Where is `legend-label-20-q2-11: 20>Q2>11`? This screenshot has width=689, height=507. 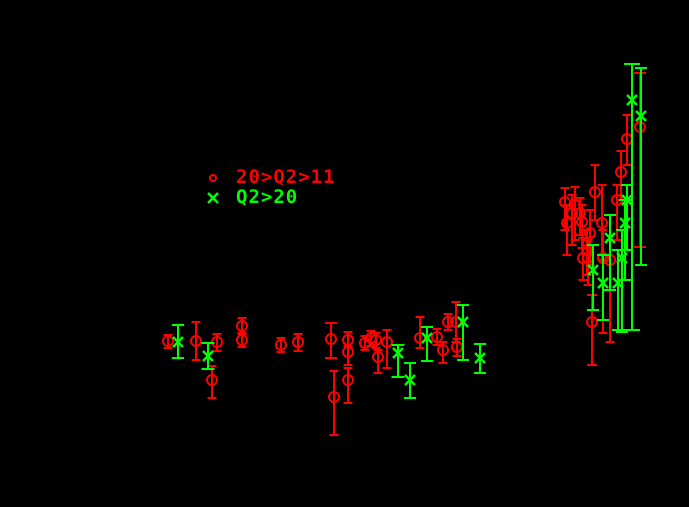 legend-label-20-q2-11: 20>Q2>11 is located at coordinates (286, 177).